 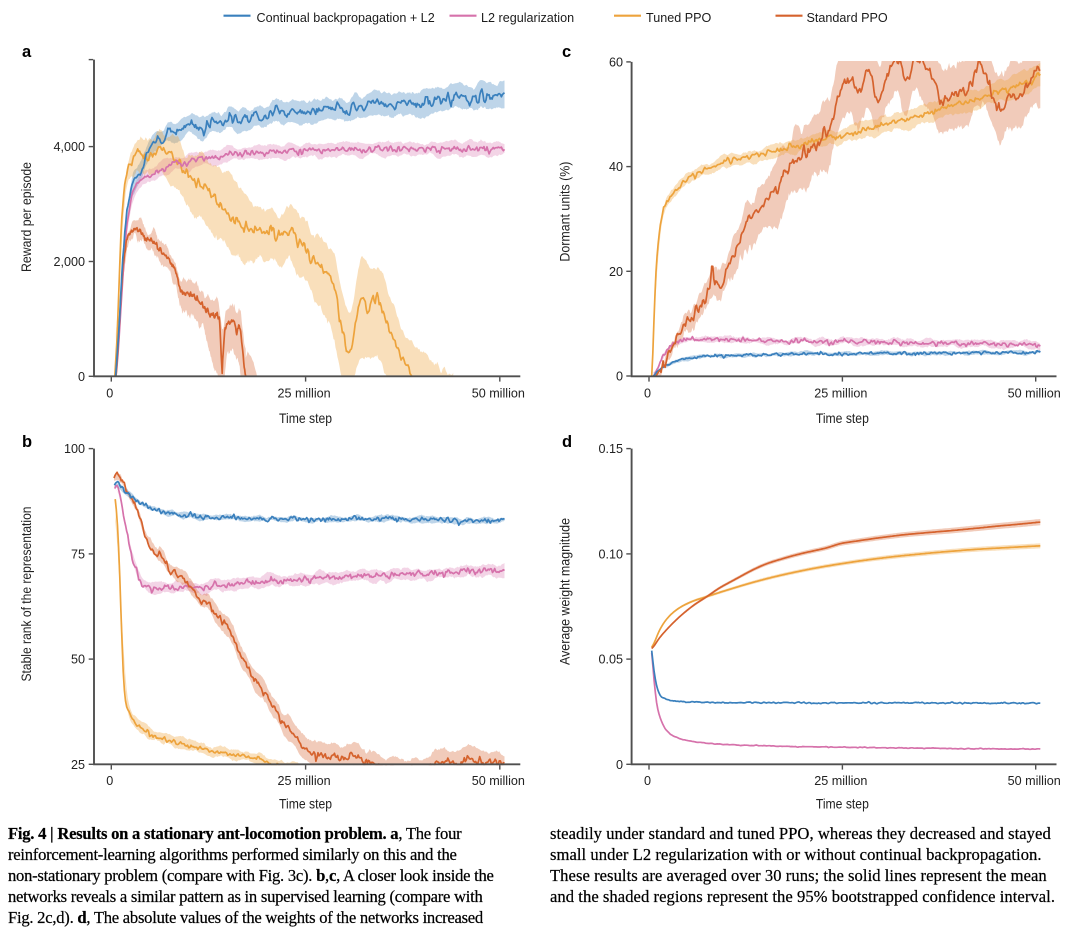 I want to click on svg-text: 2,000, so click(x=69, y=262).